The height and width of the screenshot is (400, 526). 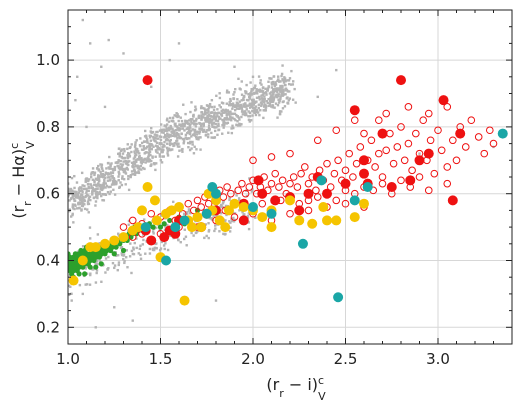 I want to click on red-filled-point, so click(x=258, y=180).